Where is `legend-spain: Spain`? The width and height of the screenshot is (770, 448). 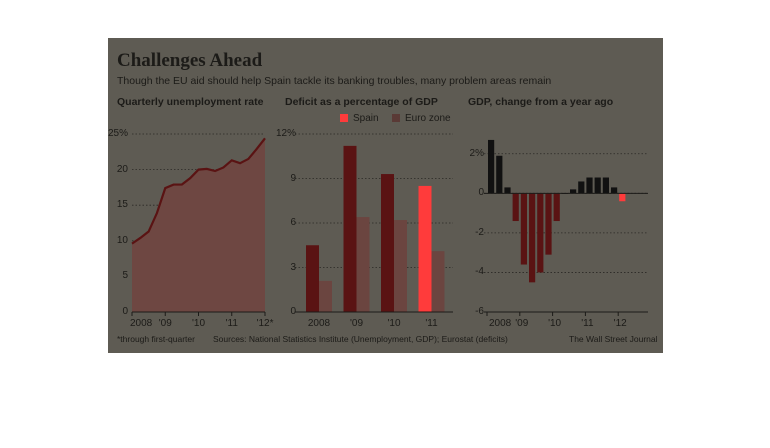
legend-spain: Spain is located at coordinates (359, 118).